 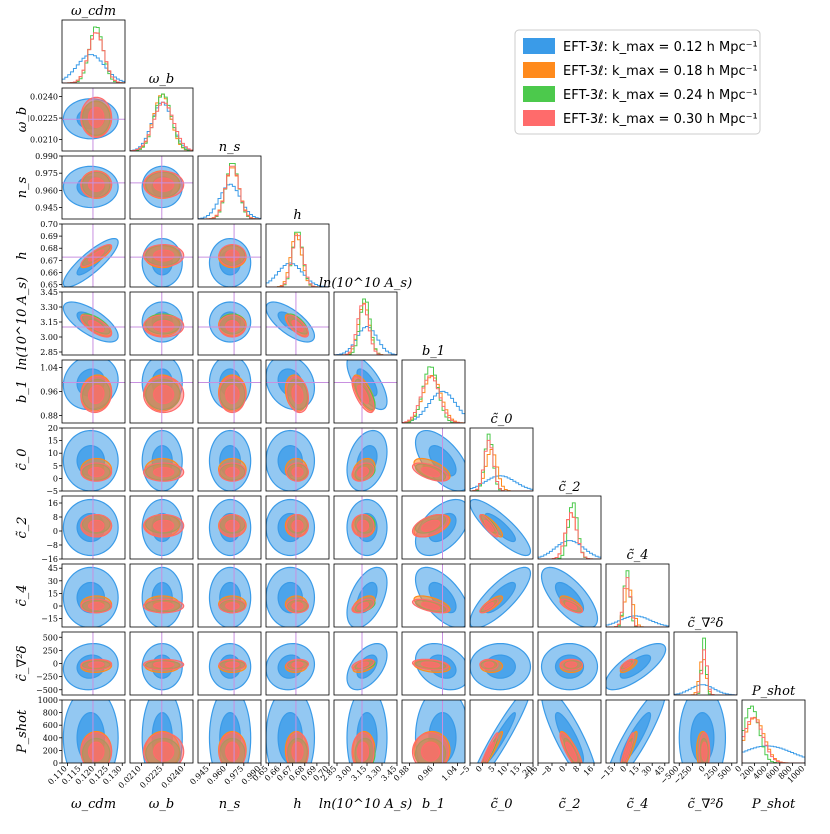 What do you see at coordinates (96, 606) in the screenshot?
I see `contour-8-0-series-3-sigma1` at bounding box center [96, 606].